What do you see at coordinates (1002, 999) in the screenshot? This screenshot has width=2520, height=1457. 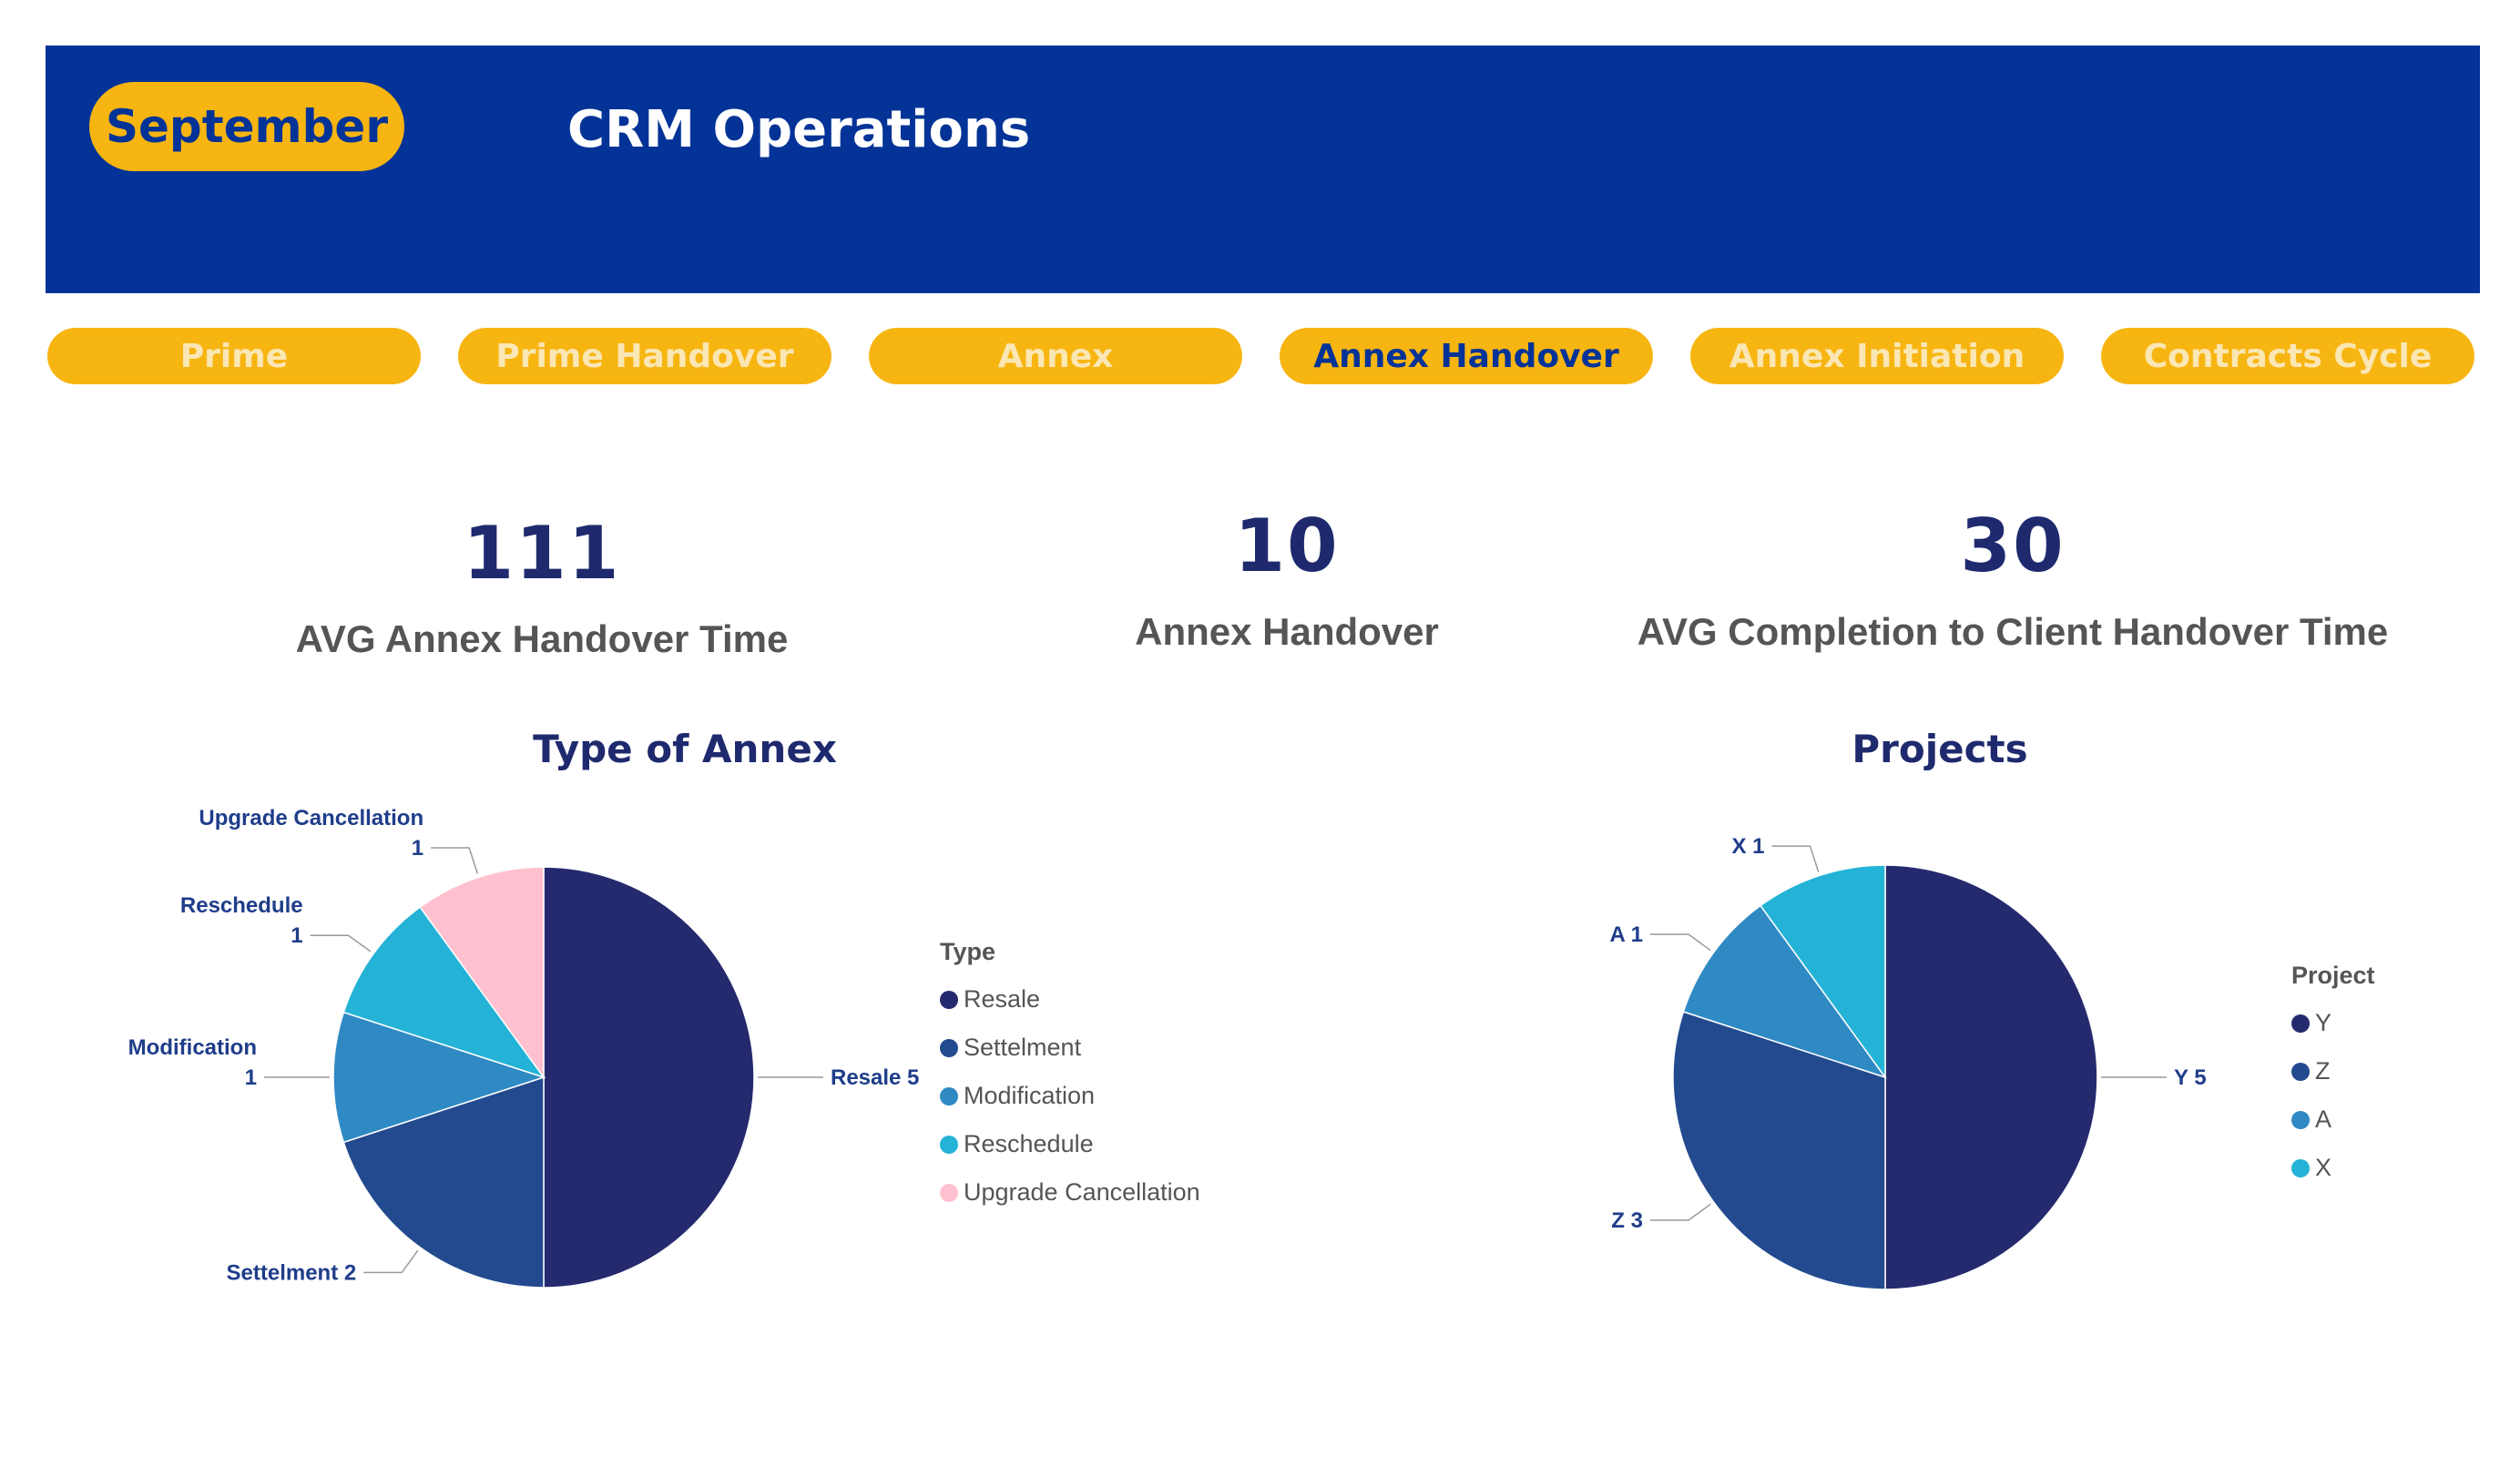 I see `legend-label: Resale` at bounding box center [1002, 999].